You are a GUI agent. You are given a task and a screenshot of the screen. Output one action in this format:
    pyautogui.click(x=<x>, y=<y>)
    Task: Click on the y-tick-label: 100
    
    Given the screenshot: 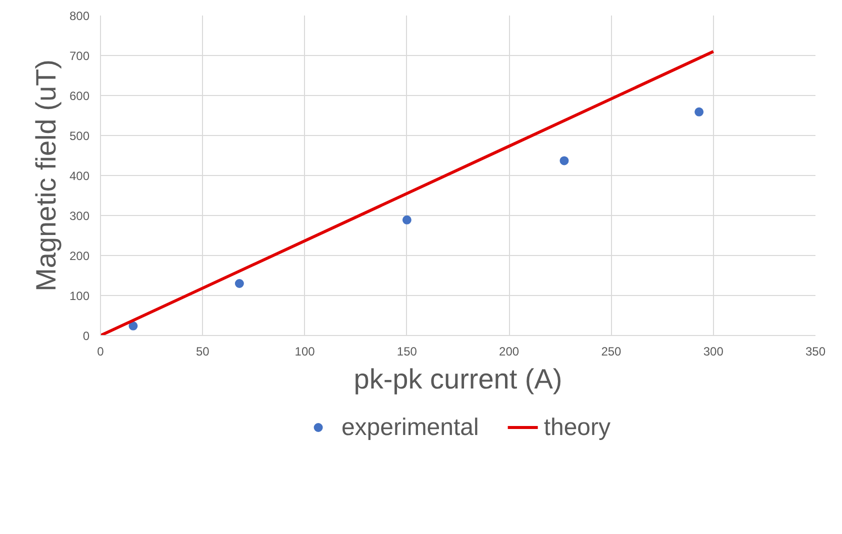 What is the action you would take?
    pyautogui.click(x=79, y=296)
    